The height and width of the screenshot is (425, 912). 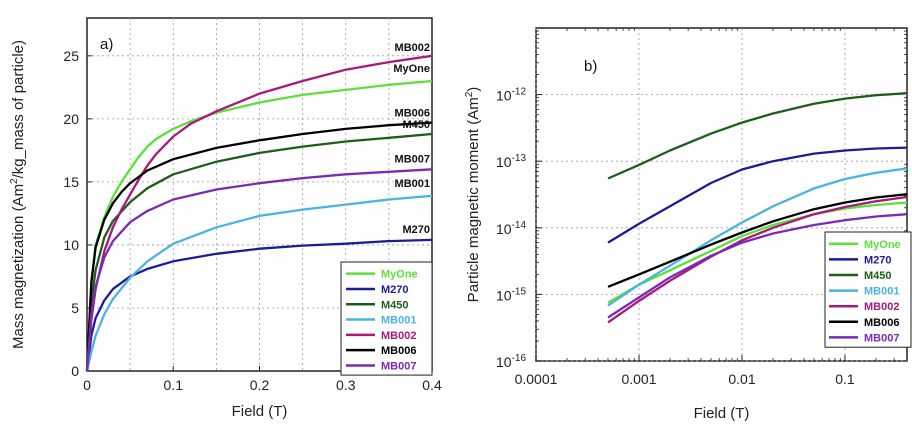 I want to click on series-line-b-mb007, so click(x=757, y=266).